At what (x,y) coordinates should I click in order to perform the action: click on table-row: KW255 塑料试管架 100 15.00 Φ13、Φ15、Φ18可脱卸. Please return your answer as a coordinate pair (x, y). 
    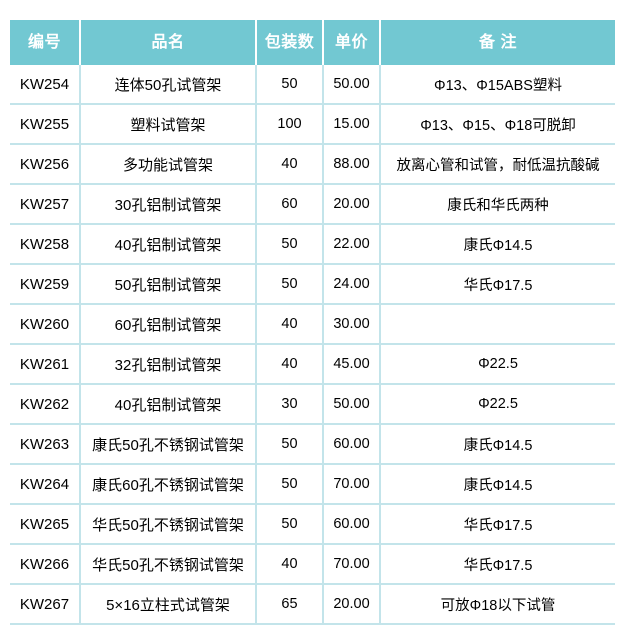
    Looking at the image, I should click on (312, 124).